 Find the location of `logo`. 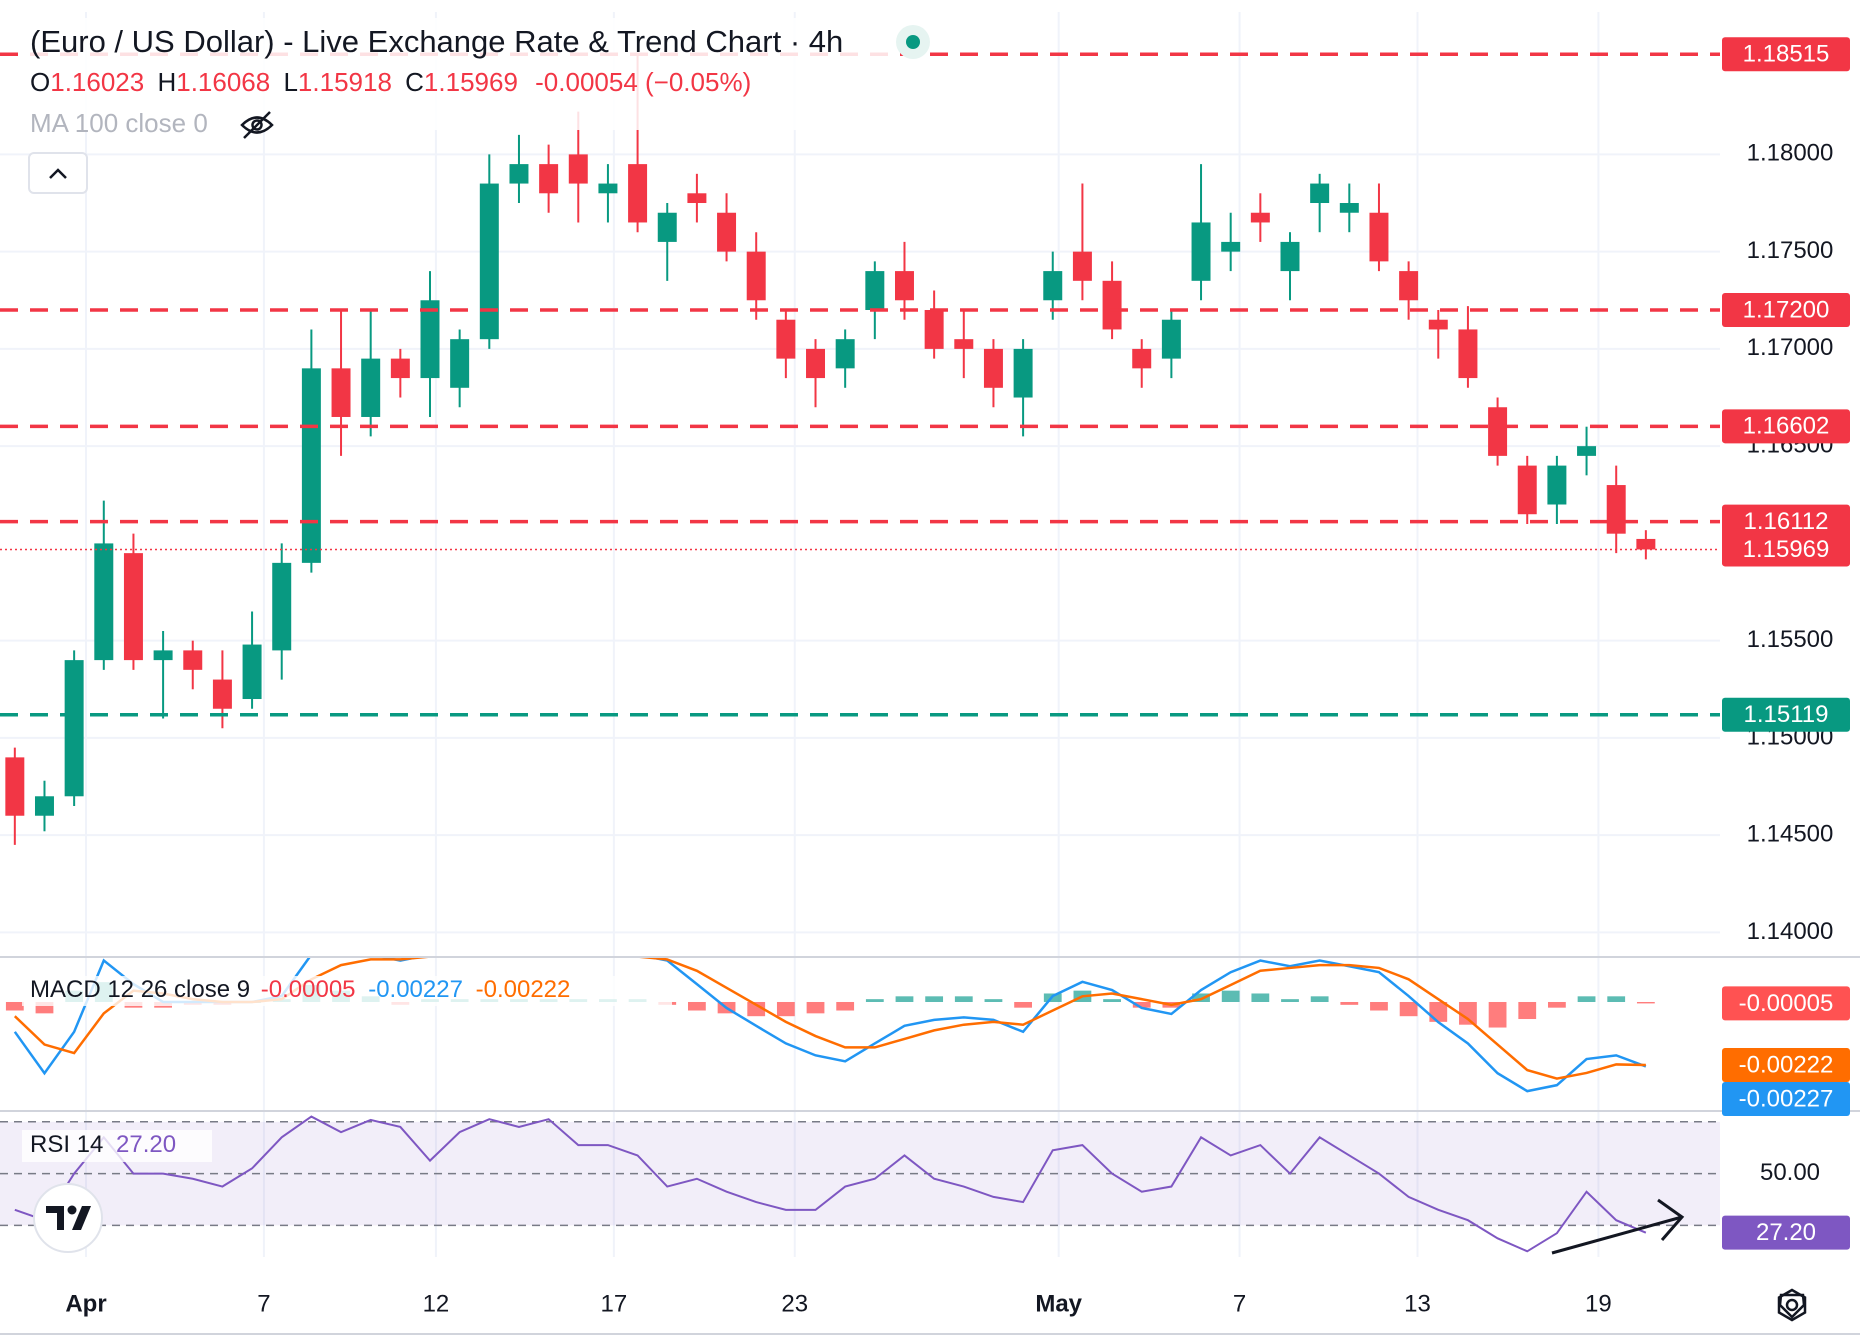

logo is located at coordinates (68, 1218).